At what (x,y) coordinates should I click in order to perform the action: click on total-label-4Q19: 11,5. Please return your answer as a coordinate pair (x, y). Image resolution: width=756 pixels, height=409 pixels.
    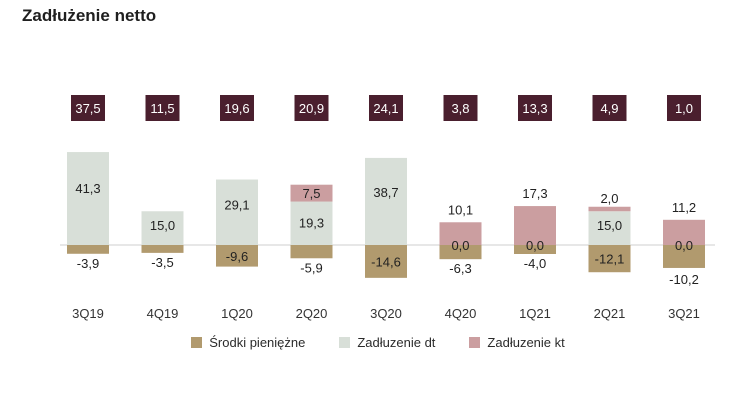
    Looking at the image, I should click on (162, 108).